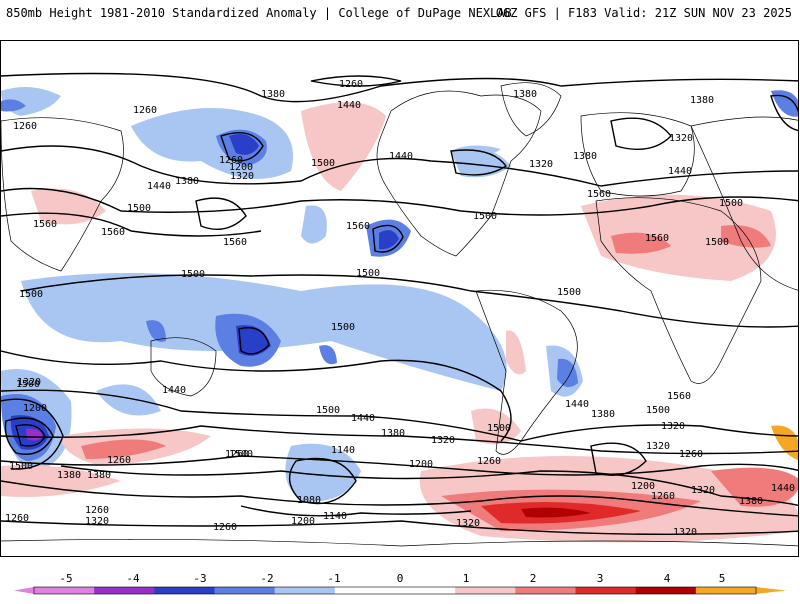 The width and height of the screenshot is (800, 604). Describe the element at coordinates (309, 500) in the screenshot. I see `contour-label: 1080` at that location.